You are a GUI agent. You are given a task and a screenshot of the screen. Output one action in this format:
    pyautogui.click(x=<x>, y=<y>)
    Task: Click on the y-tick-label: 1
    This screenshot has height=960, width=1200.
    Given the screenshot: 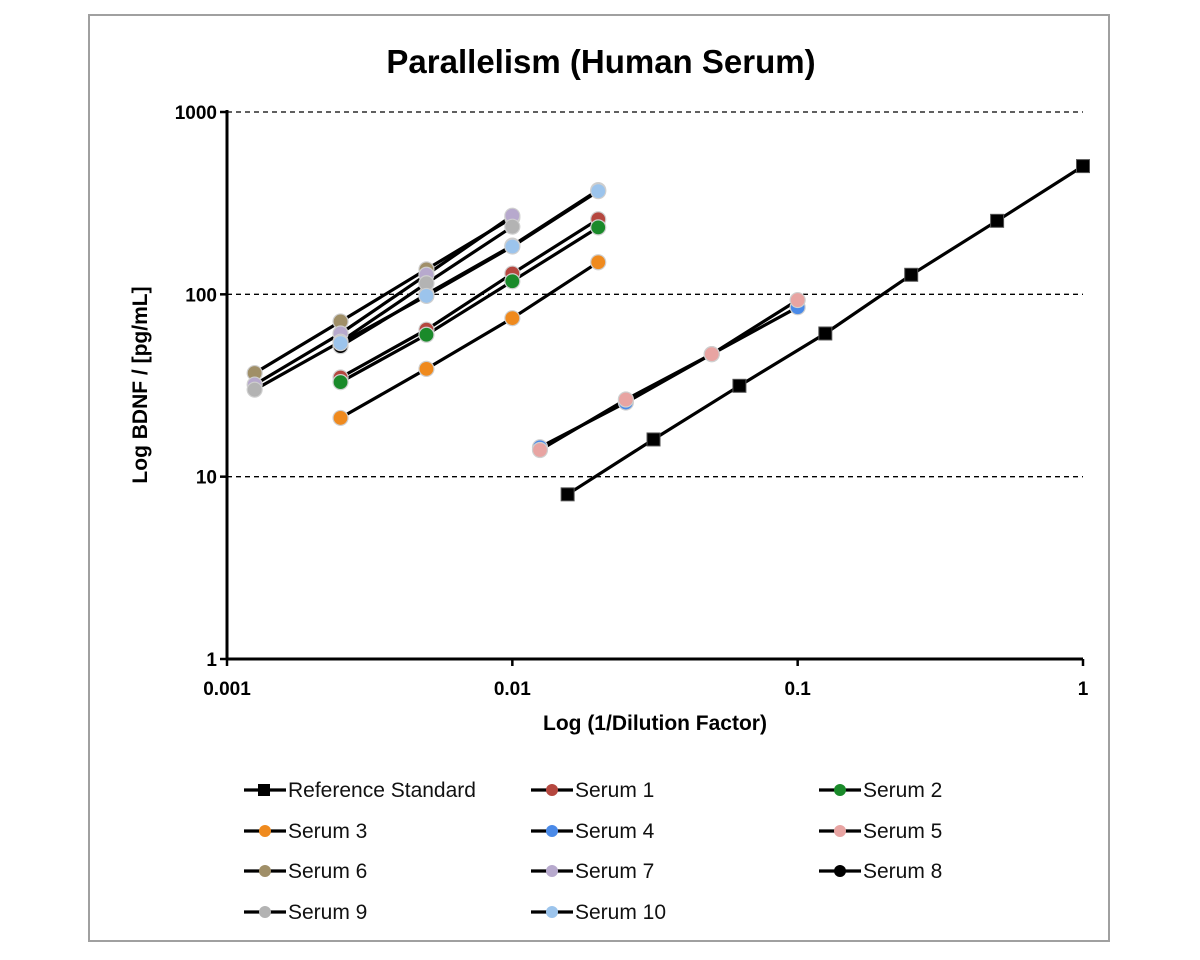 What is the action you would take?
    pyautogui.click(x=211, y=660)
    